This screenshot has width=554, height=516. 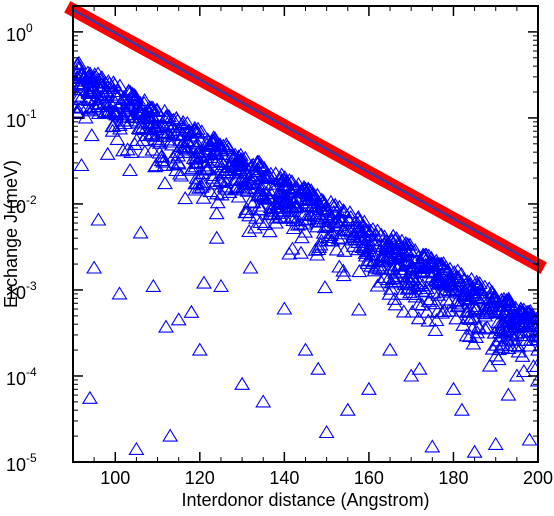 I want to click on x-tick-labels: 100 120 140 160 180 200, so click(x=326, y=478).